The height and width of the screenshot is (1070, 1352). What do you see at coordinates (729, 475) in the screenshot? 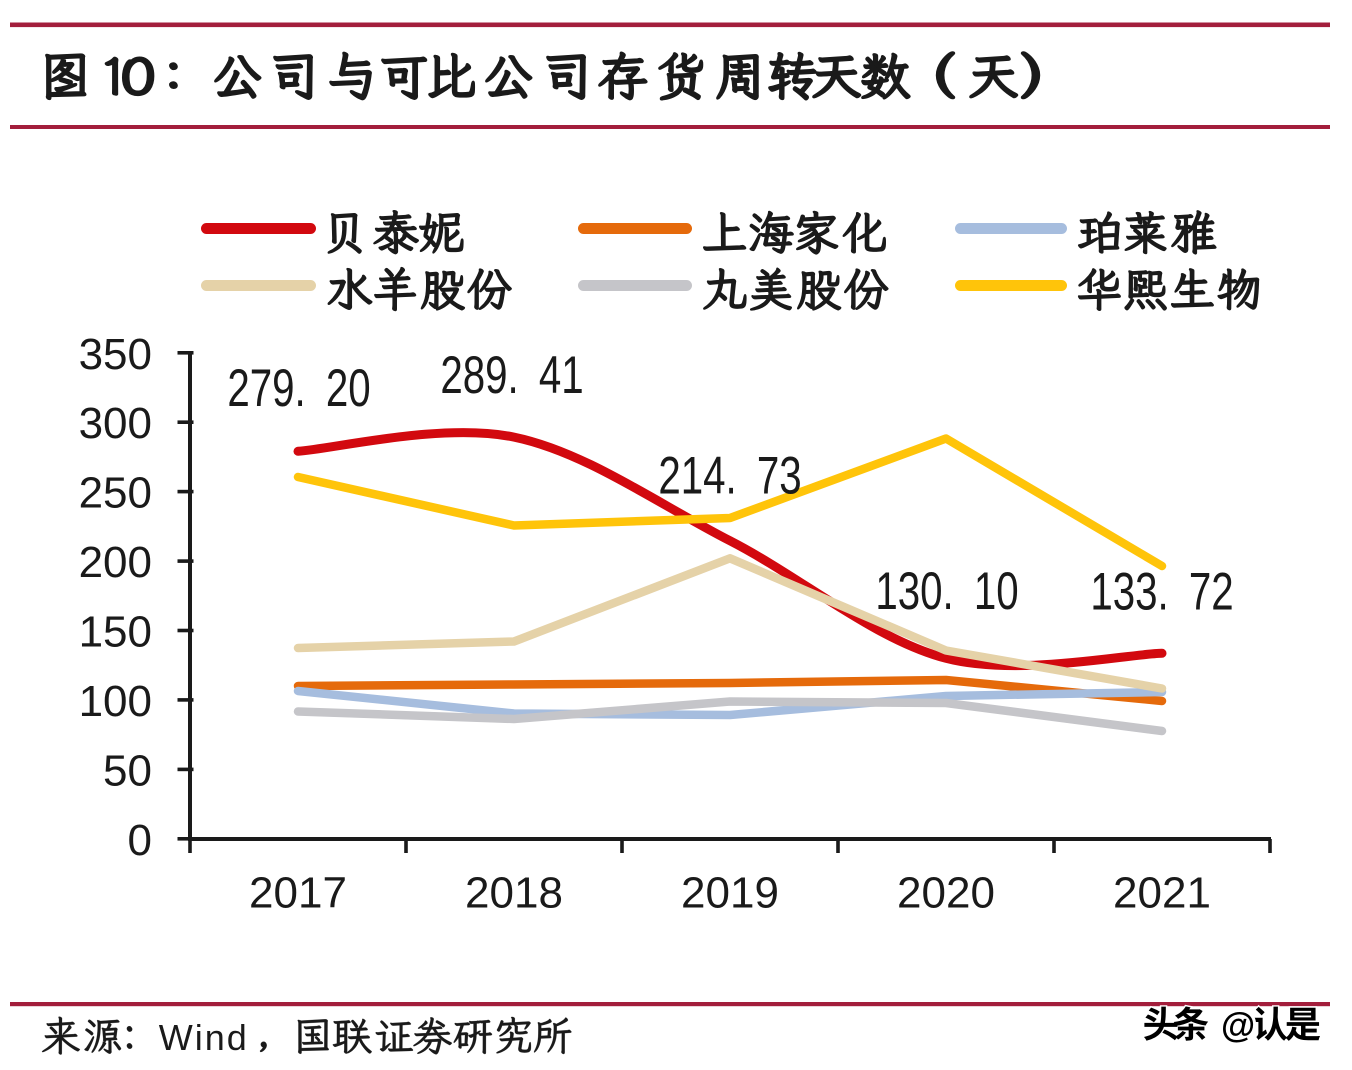
I see `svg-text: 214. 73` at bounding box center [729, 475].